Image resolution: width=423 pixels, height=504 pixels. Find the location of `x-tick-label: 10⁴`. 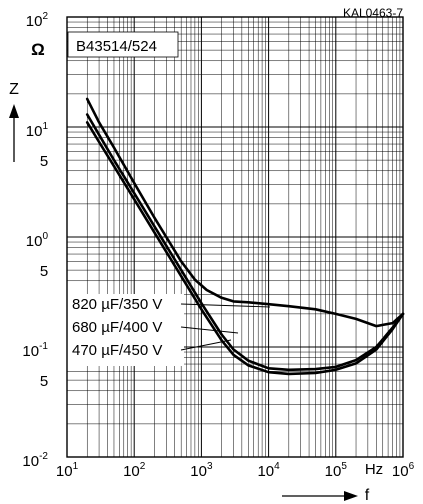

x-tick-label: 10⁴ is located at coordinates (268, 470).